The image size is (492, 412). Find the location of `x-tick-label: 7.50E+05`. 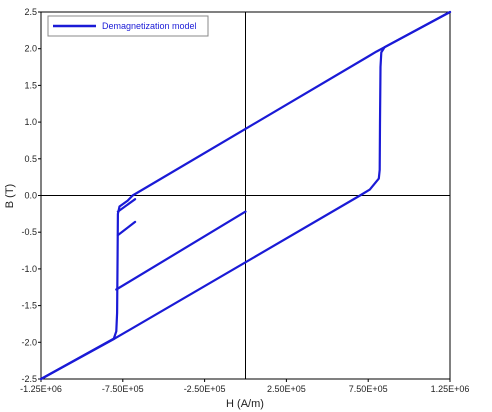

x-tick-label: 7.50E+05 is located at coordinates (368, 389).